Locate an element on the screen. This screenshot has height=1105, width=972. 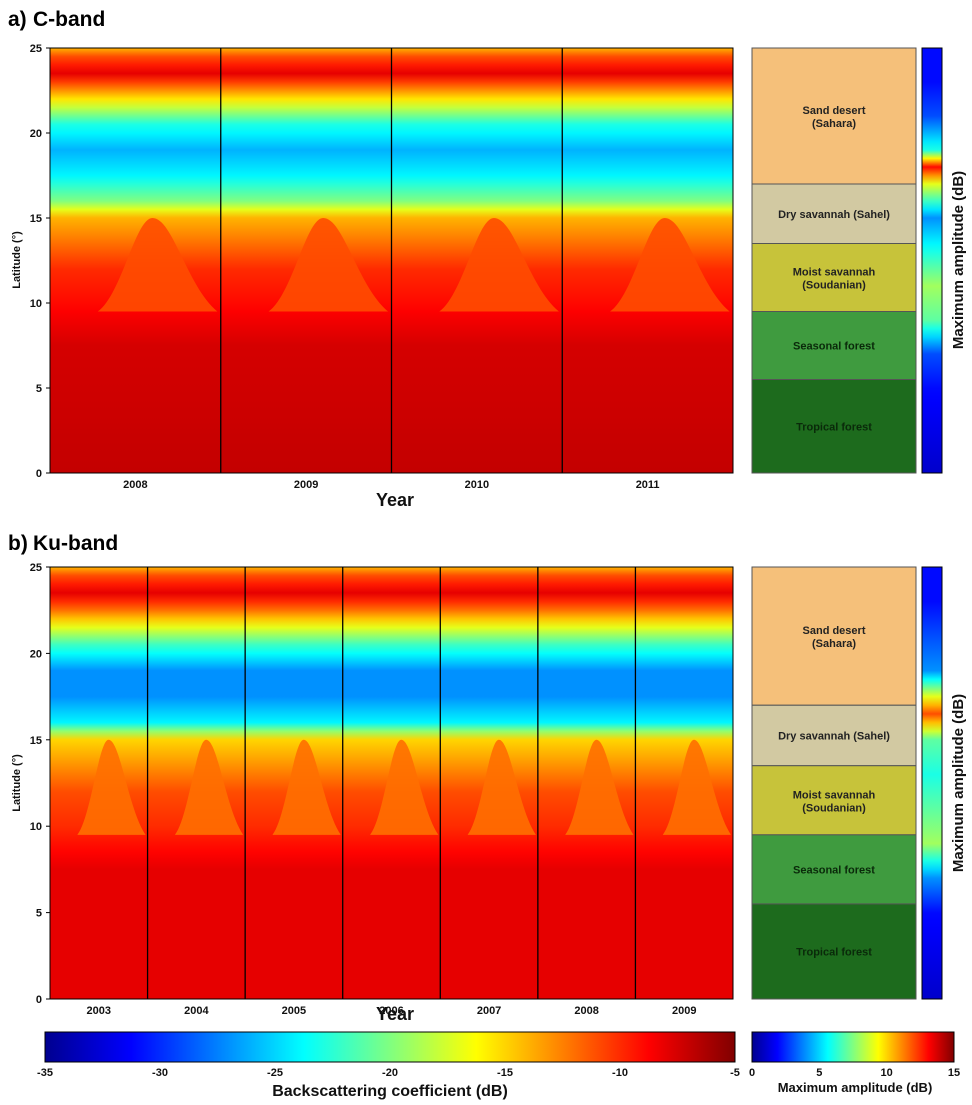
zone-label-b-4: Tropical forest is located at coordinates (834, 952).